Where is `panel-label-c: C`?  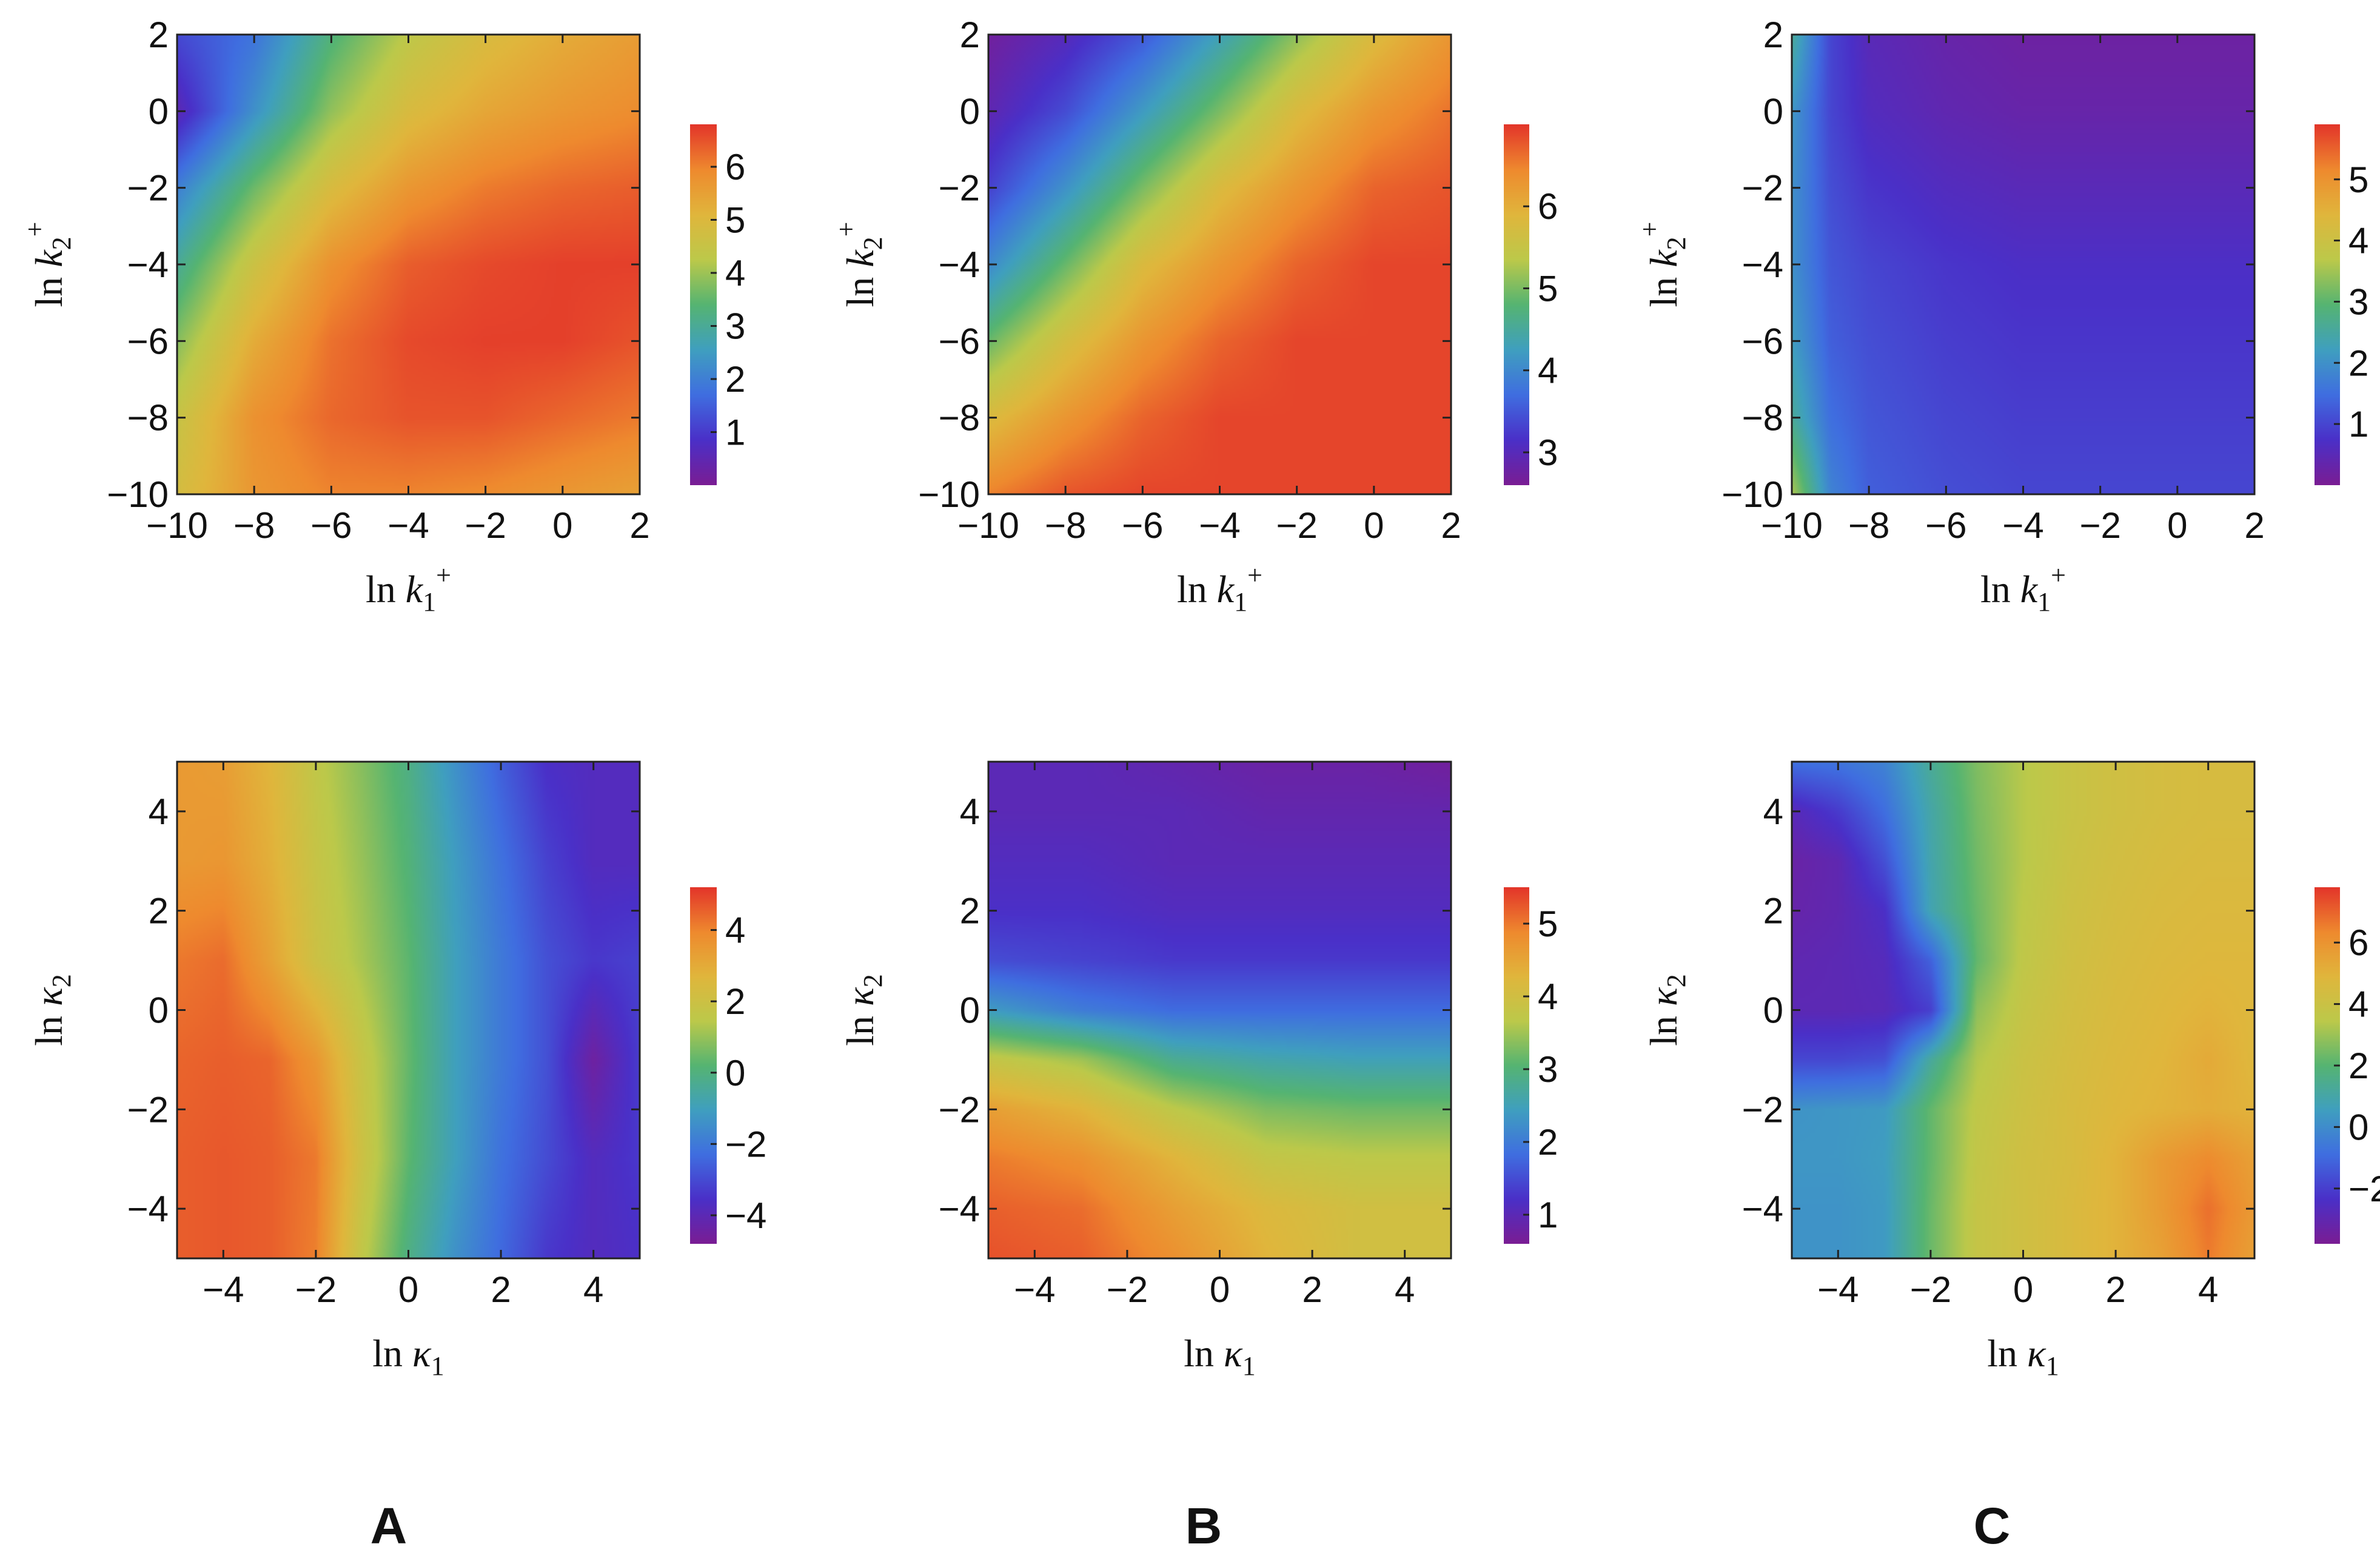 panel-label-c: C is located at coordinates (1992, 1525).